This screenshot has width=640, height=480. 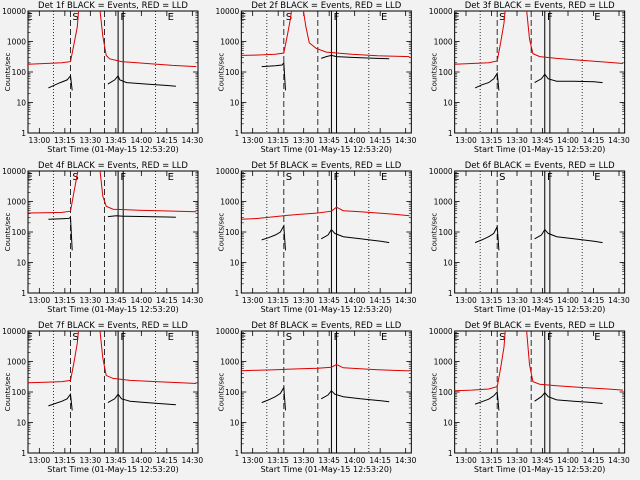 I want to click on chart-title: Det 9f BLACK = Events, RED = LLD, so click(x=540, y=326).